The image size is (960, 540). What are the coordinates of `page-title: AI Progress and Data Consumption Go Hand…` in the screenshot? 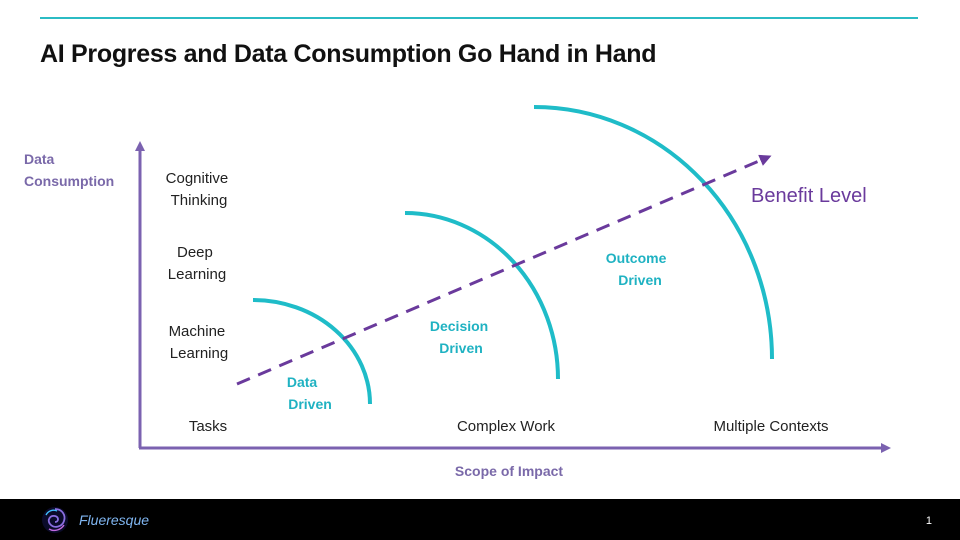 It's located at (348, 54).